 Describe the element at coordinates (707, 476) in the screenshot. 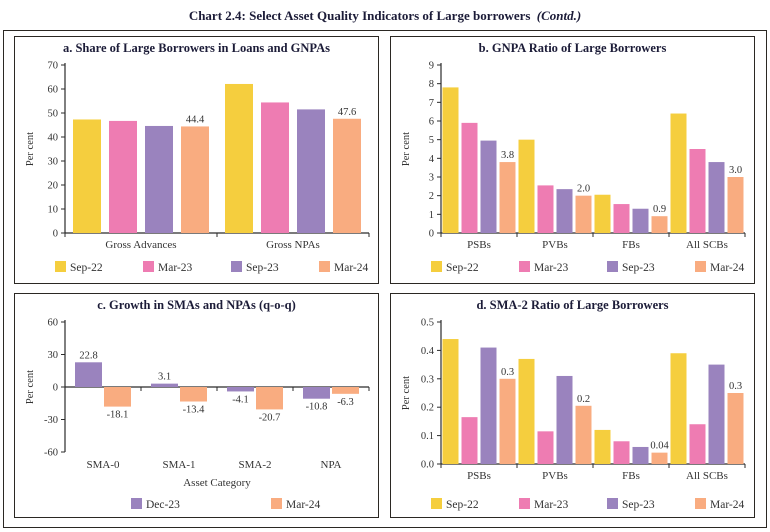

I see `category-label: All SCBs` at that location.